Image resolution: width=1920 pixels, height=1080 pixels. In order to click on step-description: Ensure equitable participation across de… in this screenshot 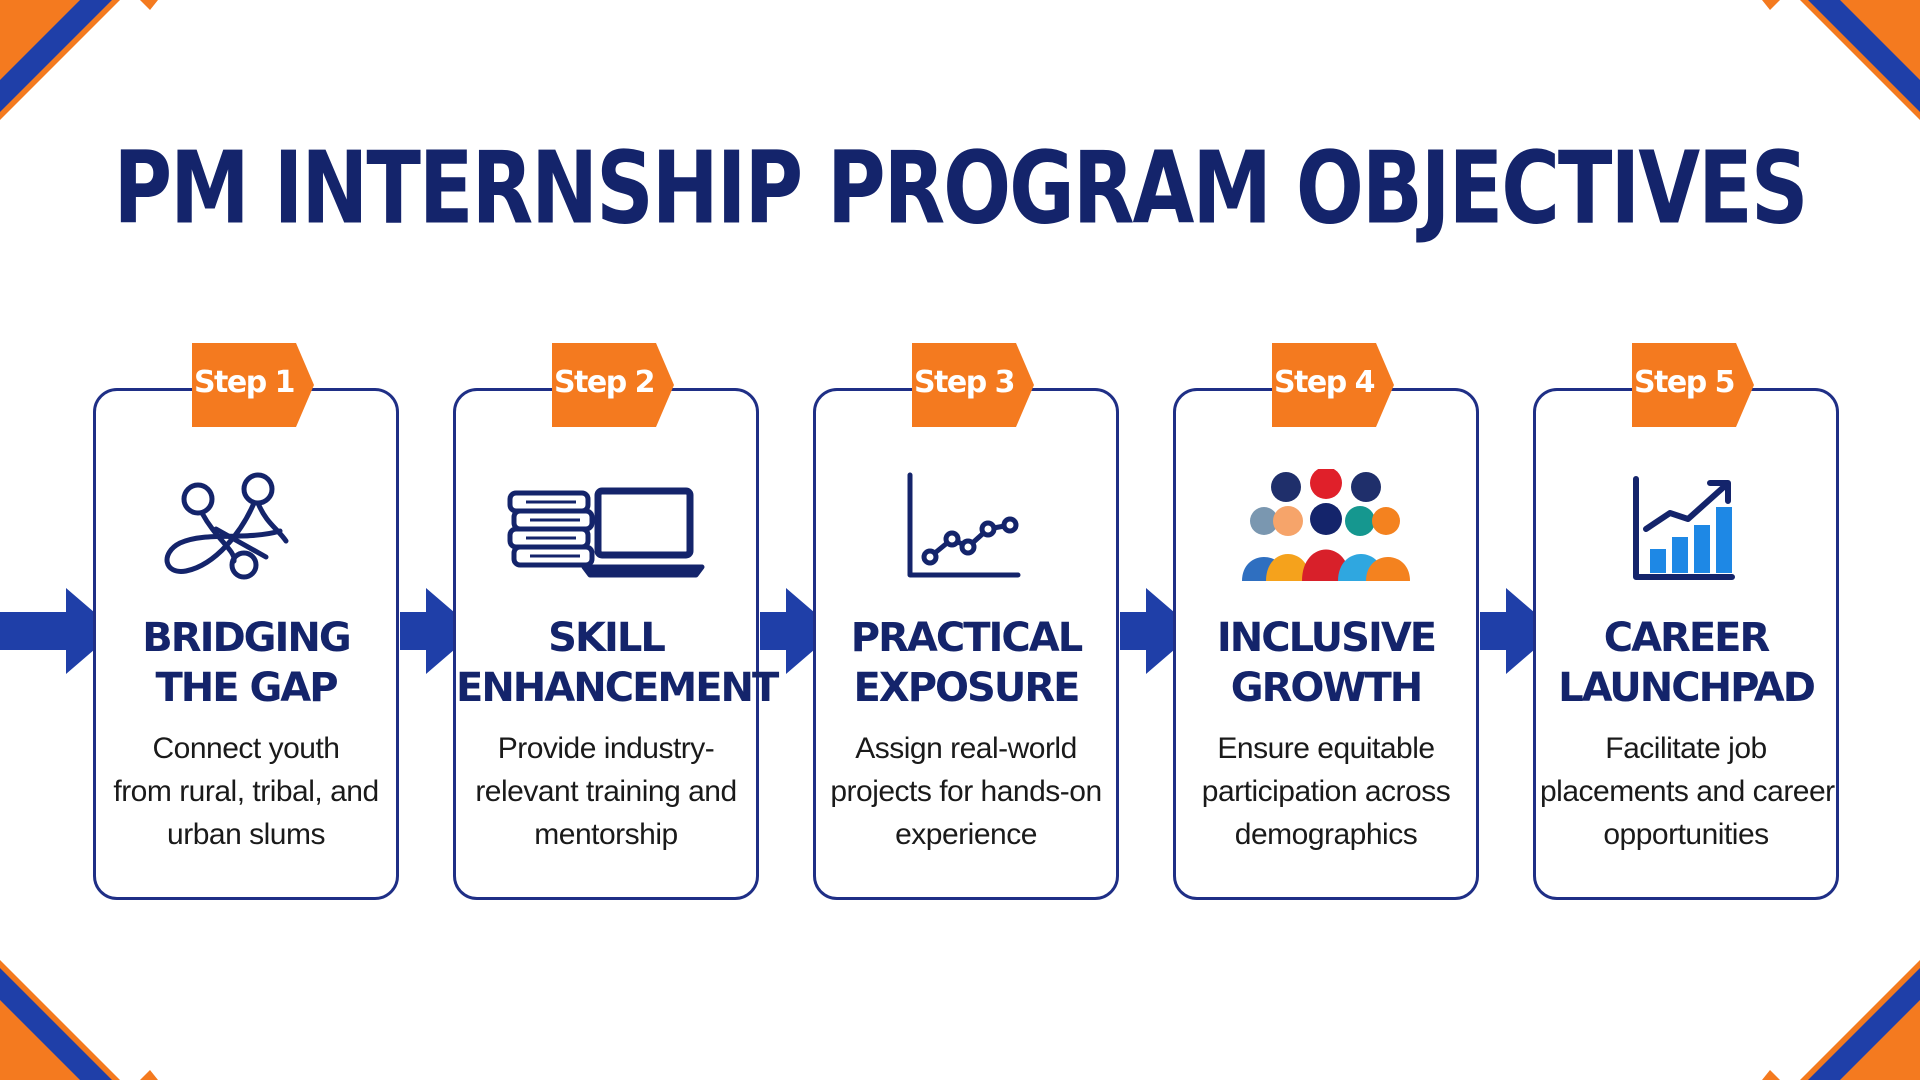, I will do `click(1326, 791)`.